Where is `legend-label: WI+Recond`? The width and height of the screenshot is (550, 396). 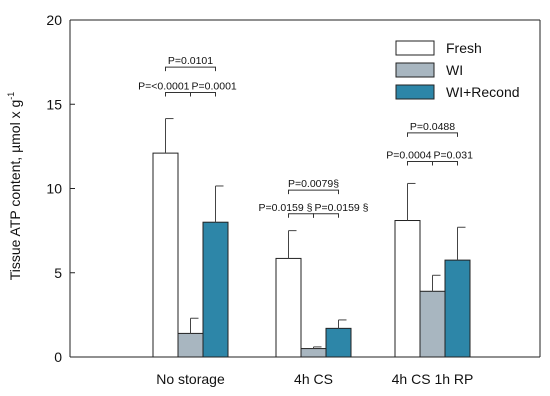 legend-label: WI+Recond is located at coordinates (483, 92).